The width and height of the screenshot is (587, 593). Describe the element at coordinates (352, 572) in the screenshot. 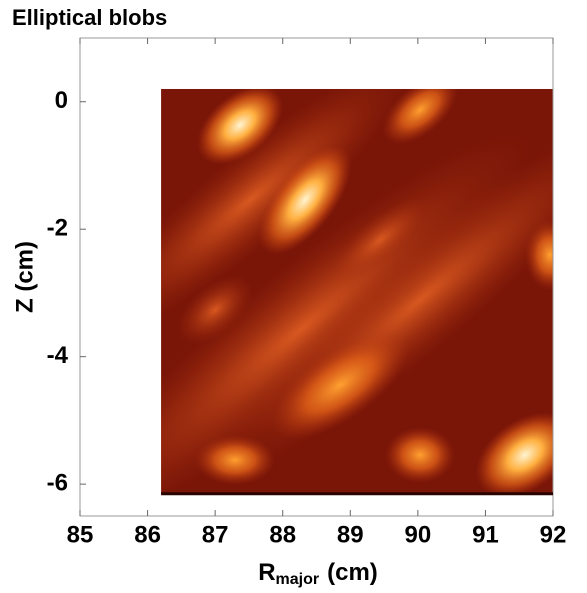

I see `x-label-unit: (cm)` at that location.